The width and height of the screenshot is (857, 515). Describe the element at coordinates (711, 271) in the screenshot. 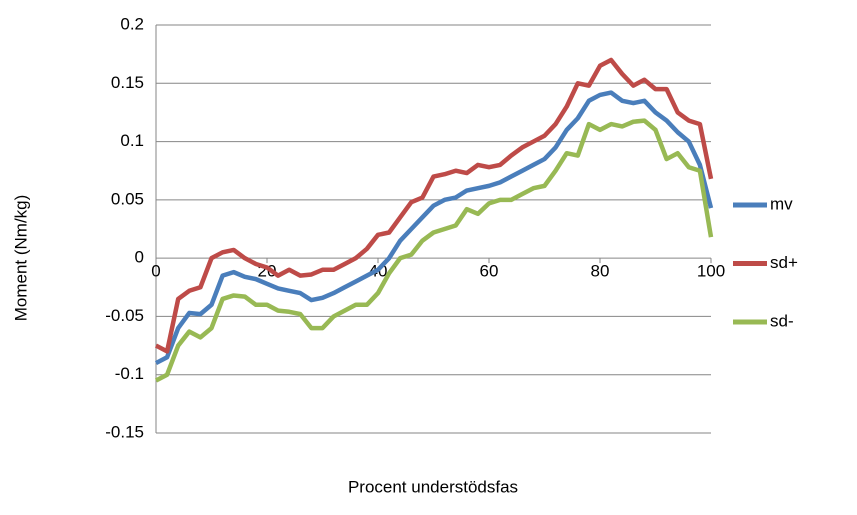

I see `x-tick-label: 100` at that location.